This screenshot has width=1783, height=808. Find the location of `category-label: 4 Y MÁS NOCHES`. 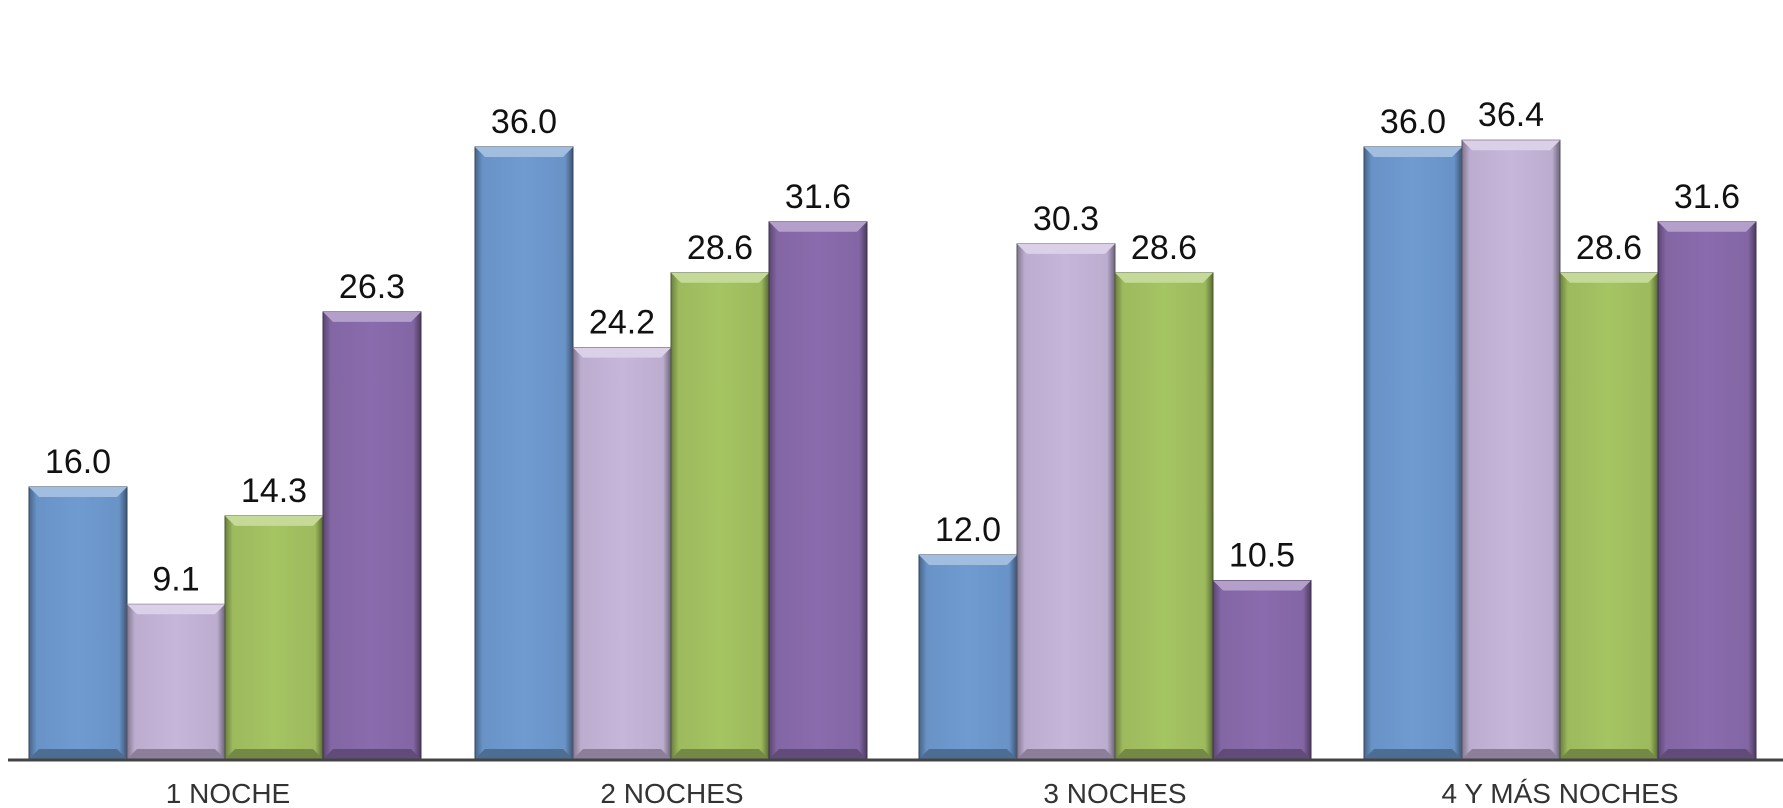

category-label: 4 Y MÁS NOCHES is located at coordinates (1559, 793).